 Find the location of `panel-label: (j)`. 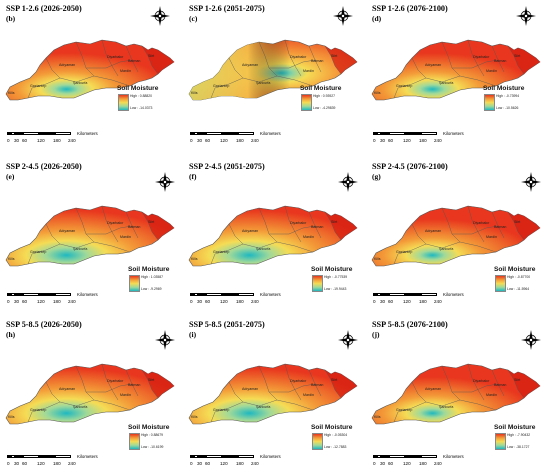

panel-label: (j) is located at coordinates (376, 334).